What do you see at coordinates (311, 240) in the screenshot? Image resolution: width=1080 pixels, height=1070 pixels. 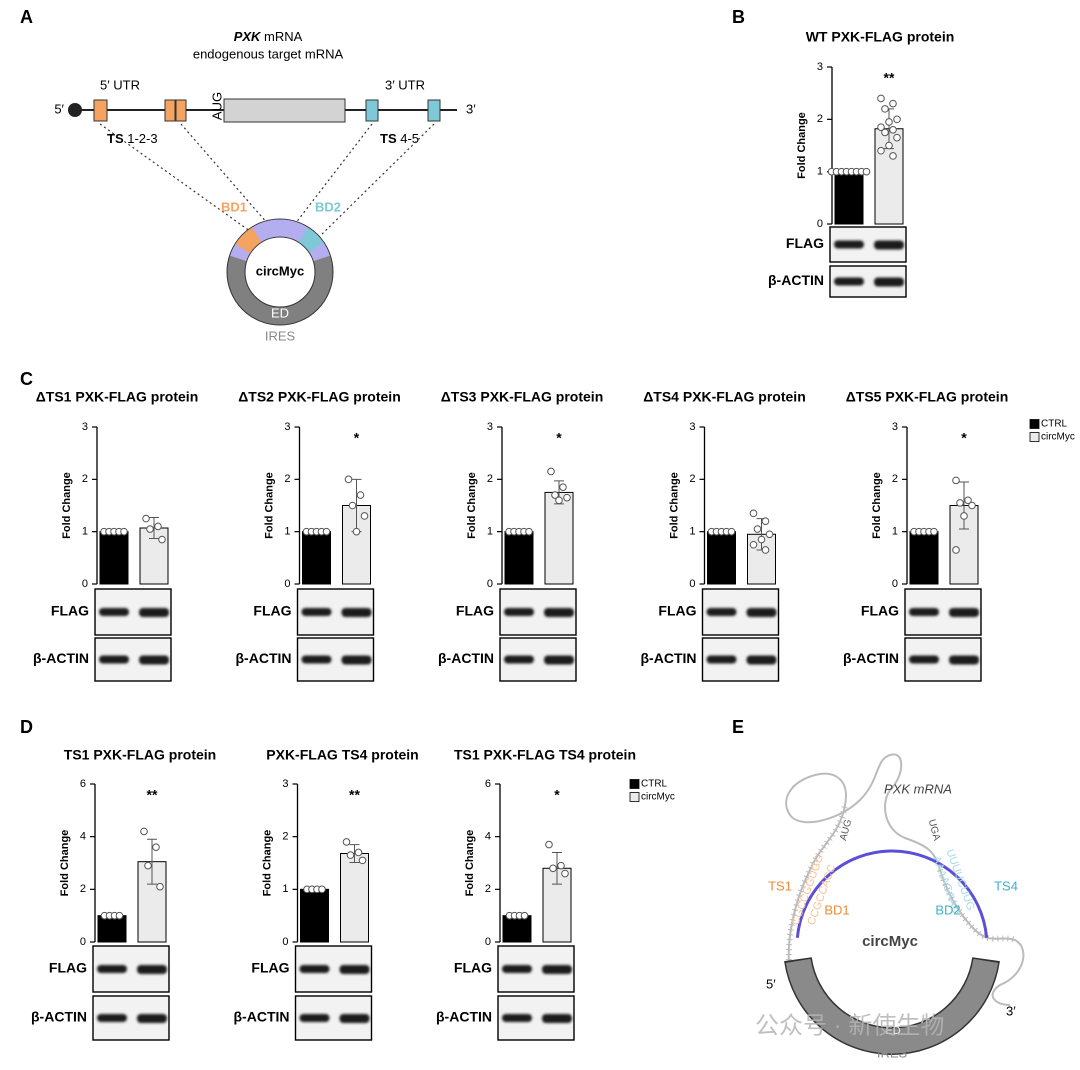 I see `ring-bd2` at bounding box center [311, 240].